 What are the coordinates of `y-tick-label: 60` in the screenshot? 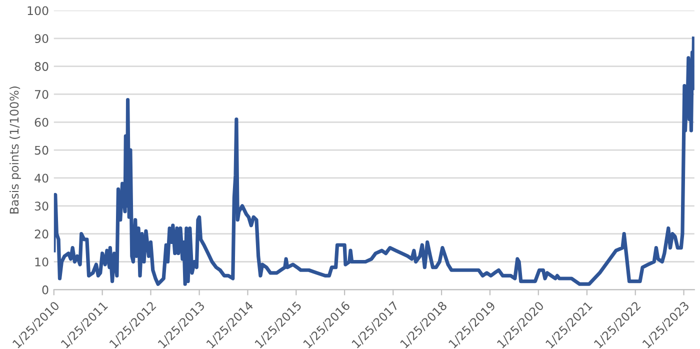 It's located at (41, 122).